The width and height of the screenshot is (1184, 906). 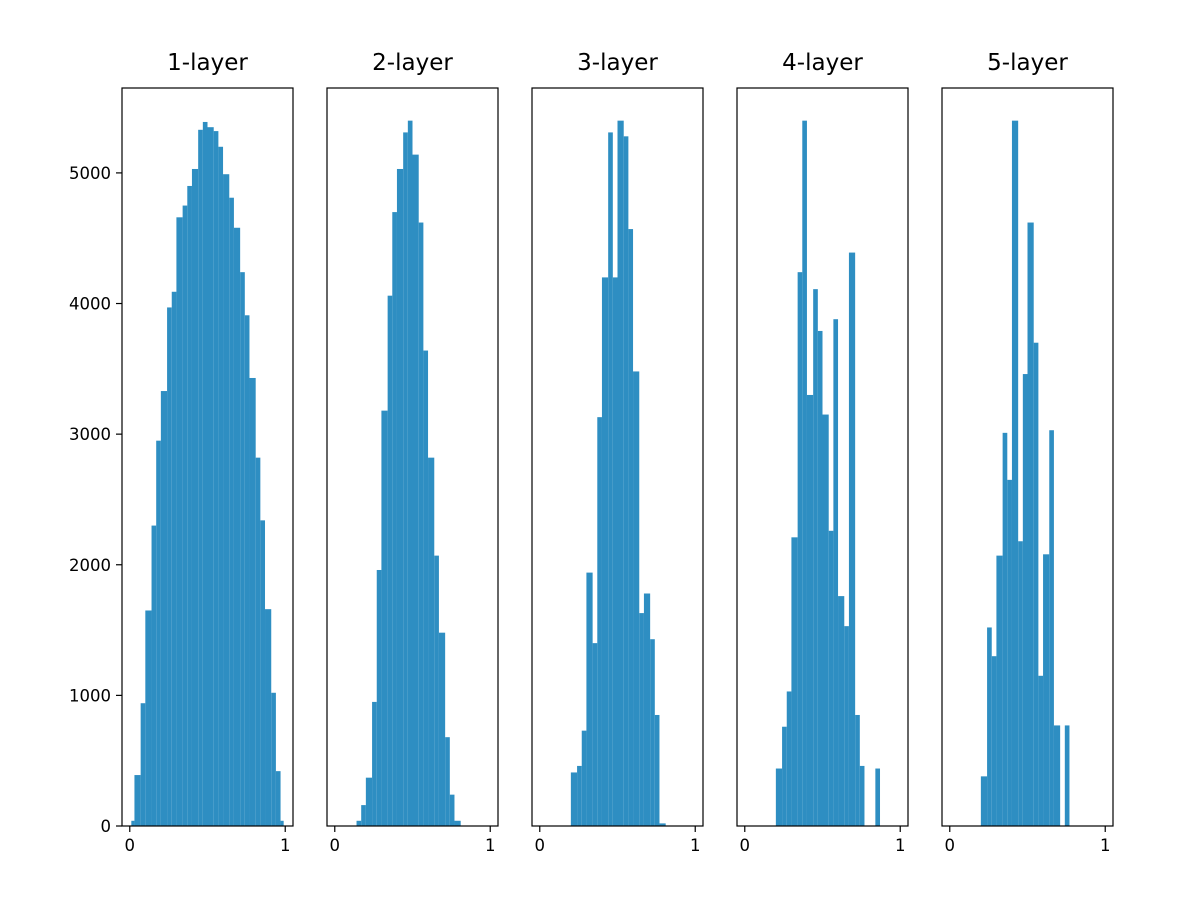 I want to click on panel-title: 3-layer, so click(x=617, y=63).